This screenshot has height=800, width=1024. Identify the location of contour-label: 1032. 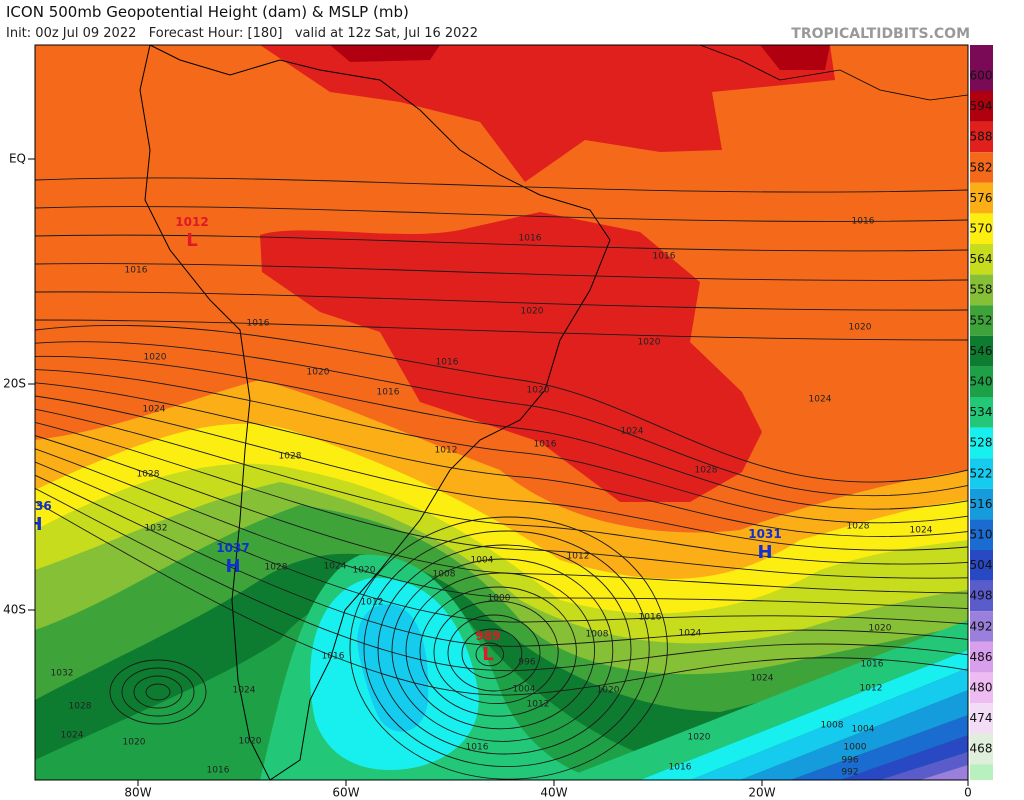
(62, 674).